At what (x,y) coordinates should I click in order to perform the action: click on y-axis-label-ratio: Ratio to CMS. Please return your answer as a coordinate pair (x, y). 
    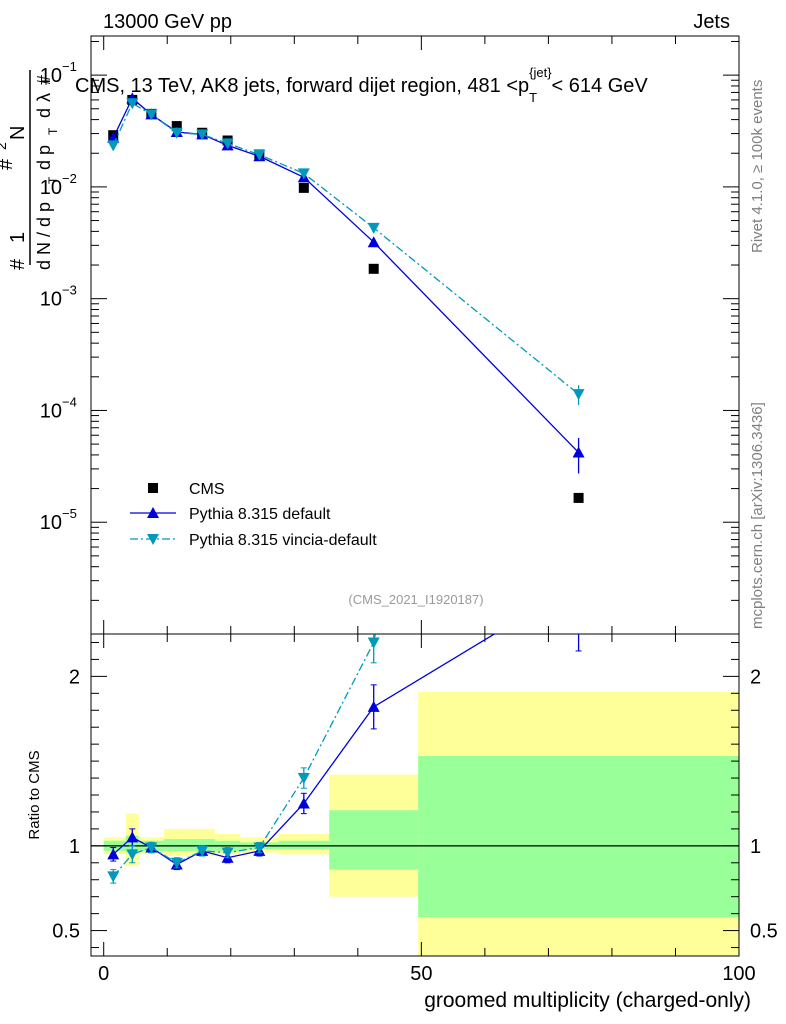
    Looking at the image, I should click on (34, 794).